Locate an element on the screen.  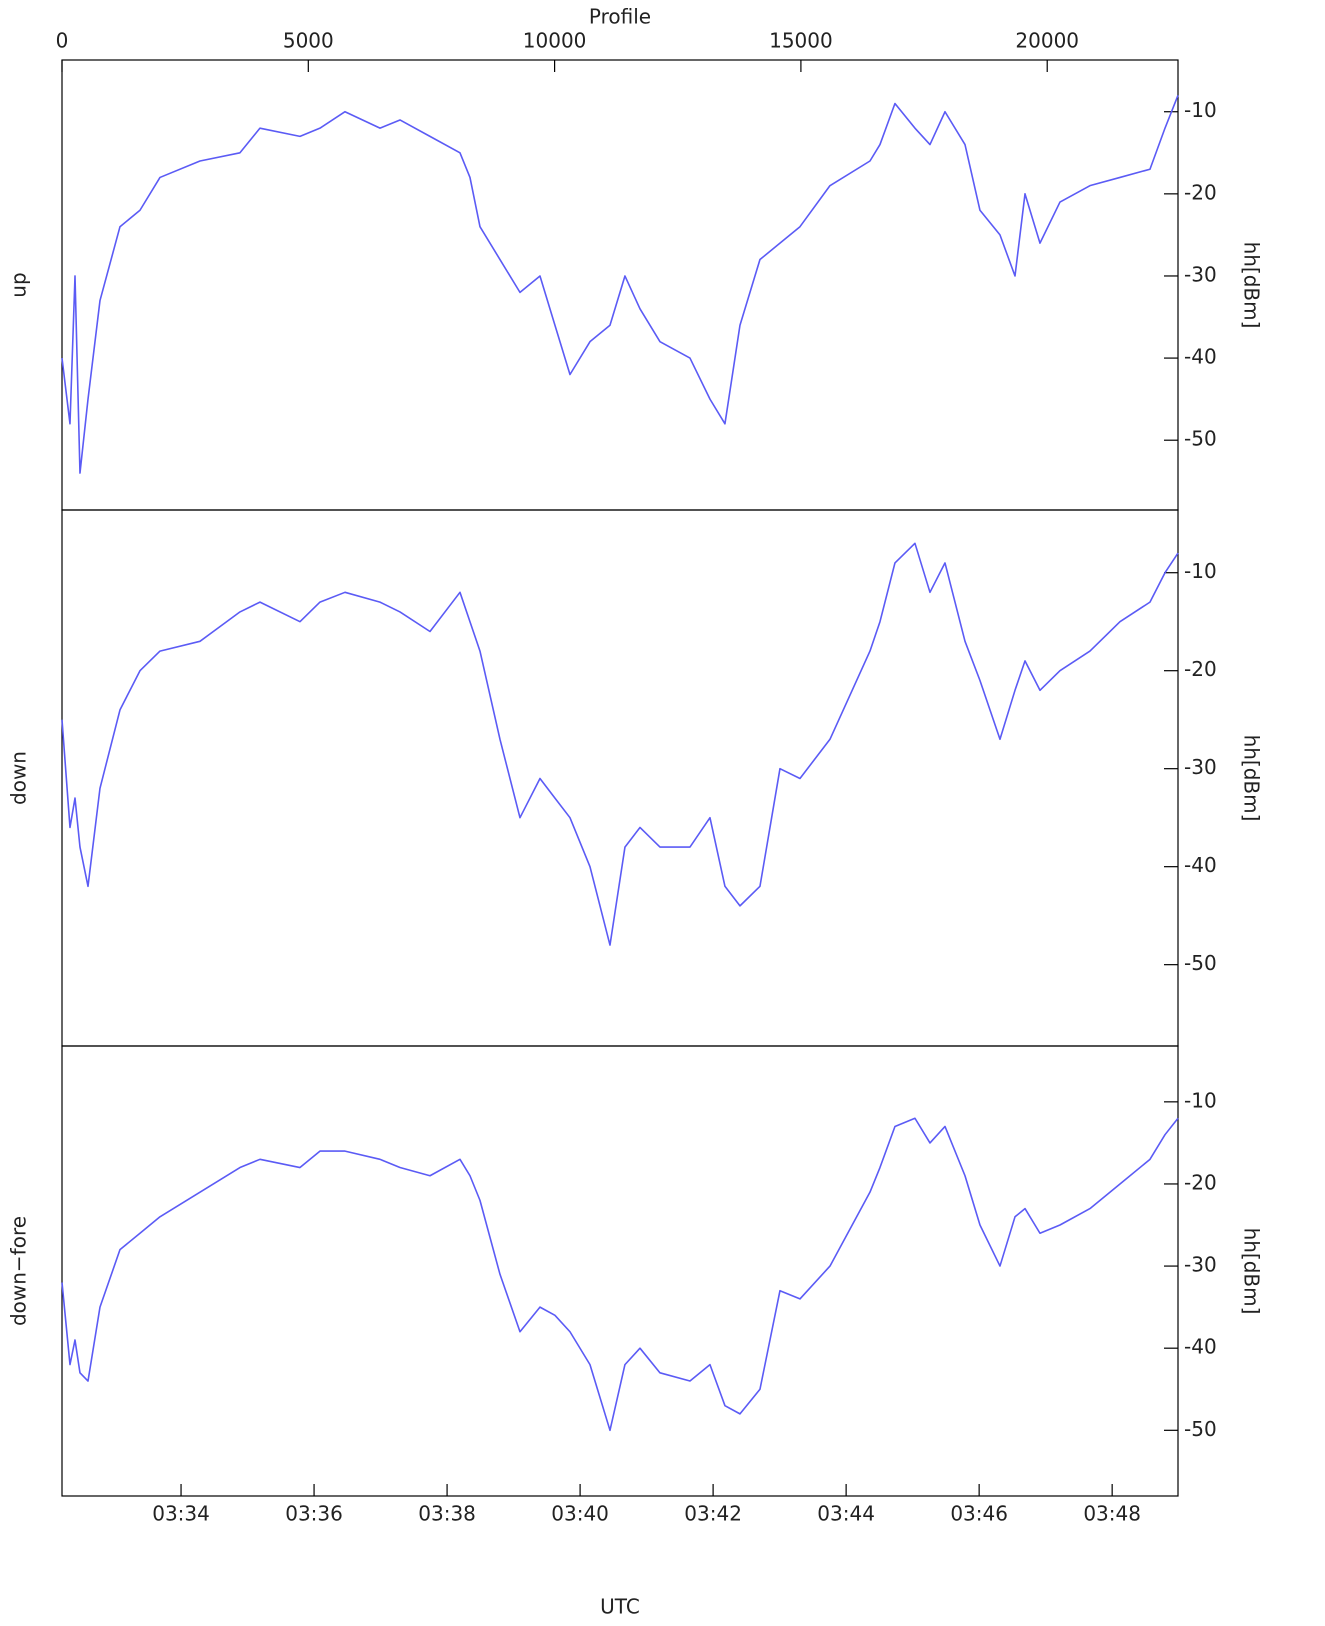
panel-label: up is located at coordinates (19, 284).